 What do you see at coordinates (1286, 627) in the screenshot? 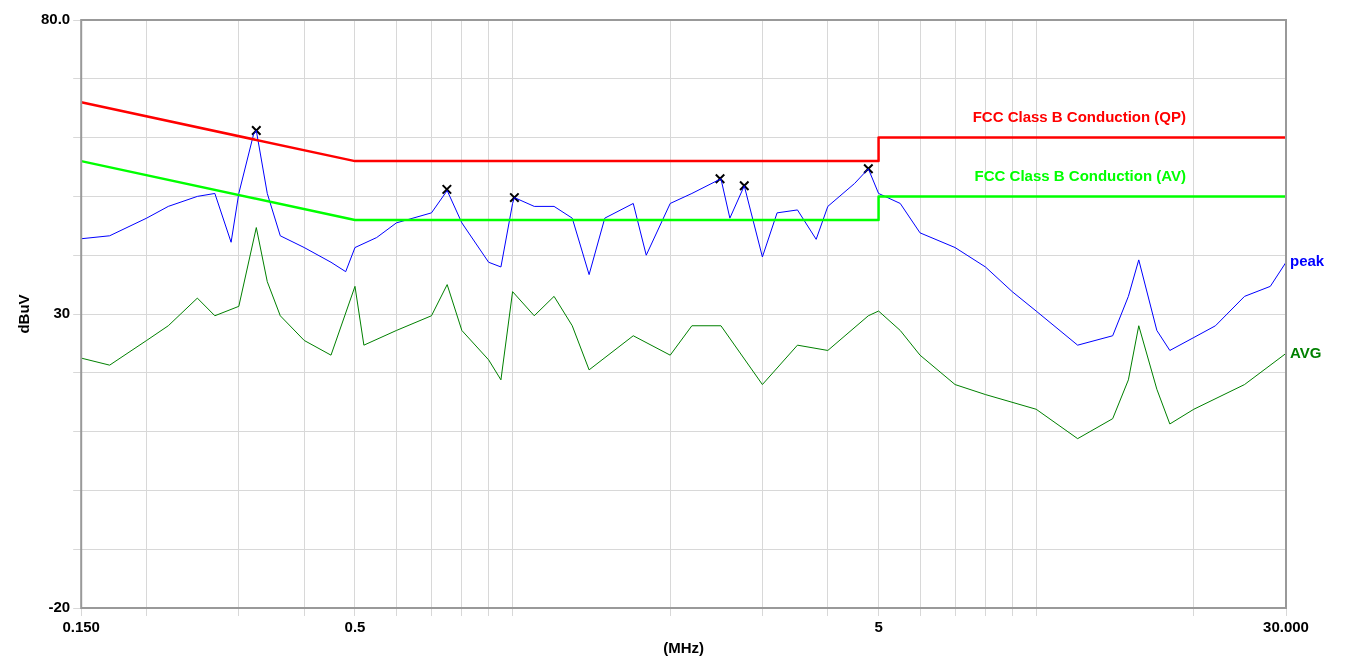
I see `x-tick-label: 30.000` at bounding box center [1286, 627].